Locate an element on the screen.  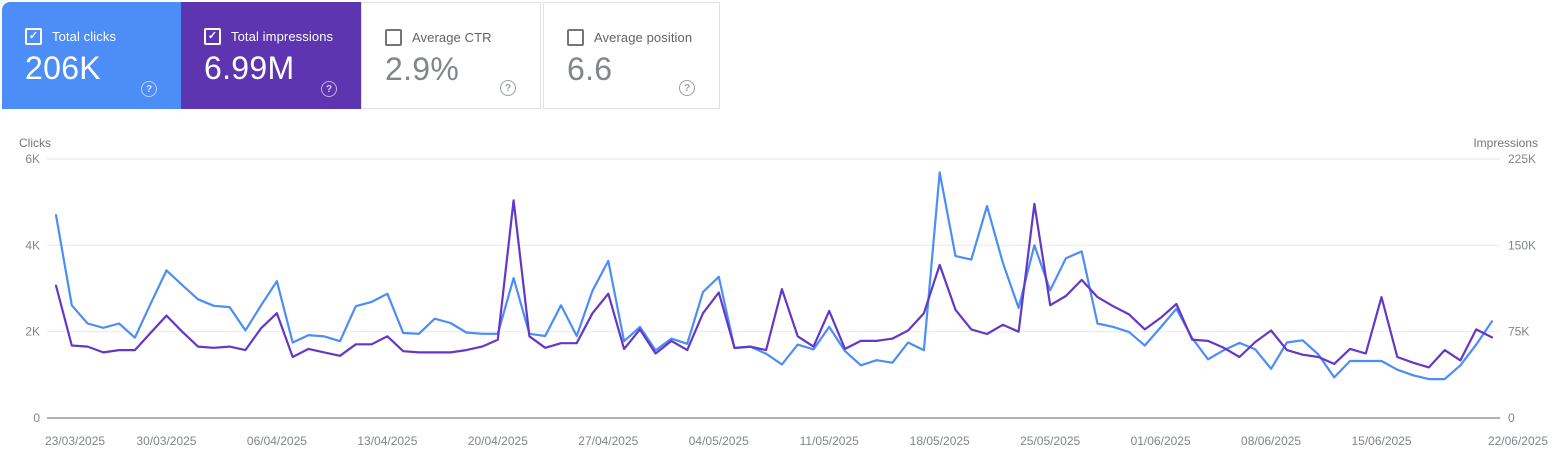
x-tick-label: 30/03/2025 is located at coordinates (166, 441).